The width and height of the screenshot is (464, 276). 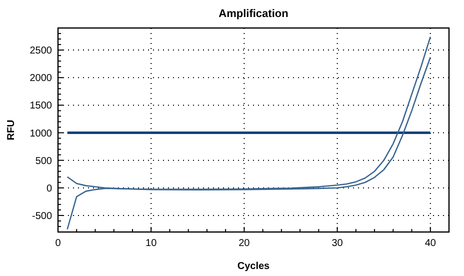 What do you see at coordinates (41, 134) in the screenshot?
I see `y-tick-label: 1000` at bounding box center [41, 134].